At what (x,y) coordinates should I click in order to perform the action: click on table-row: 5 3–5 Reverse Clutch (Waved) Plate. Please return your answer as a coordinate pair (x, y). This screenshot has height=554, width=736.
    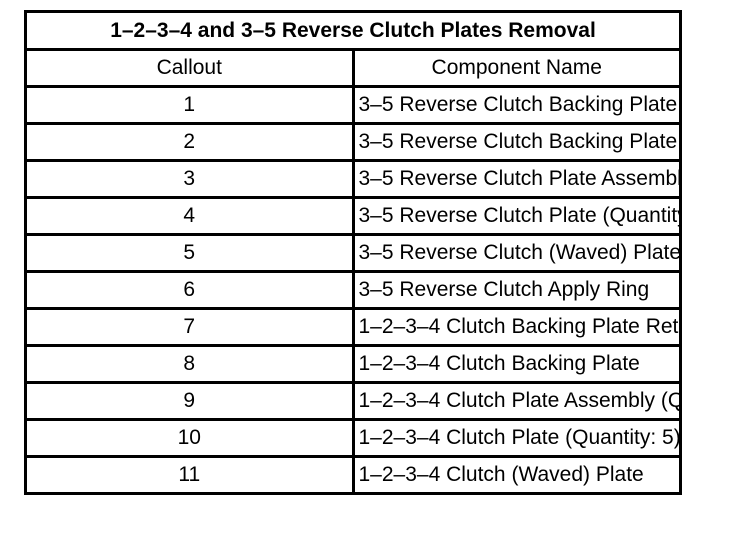
    Looking at the image, I should click on (353, 253).